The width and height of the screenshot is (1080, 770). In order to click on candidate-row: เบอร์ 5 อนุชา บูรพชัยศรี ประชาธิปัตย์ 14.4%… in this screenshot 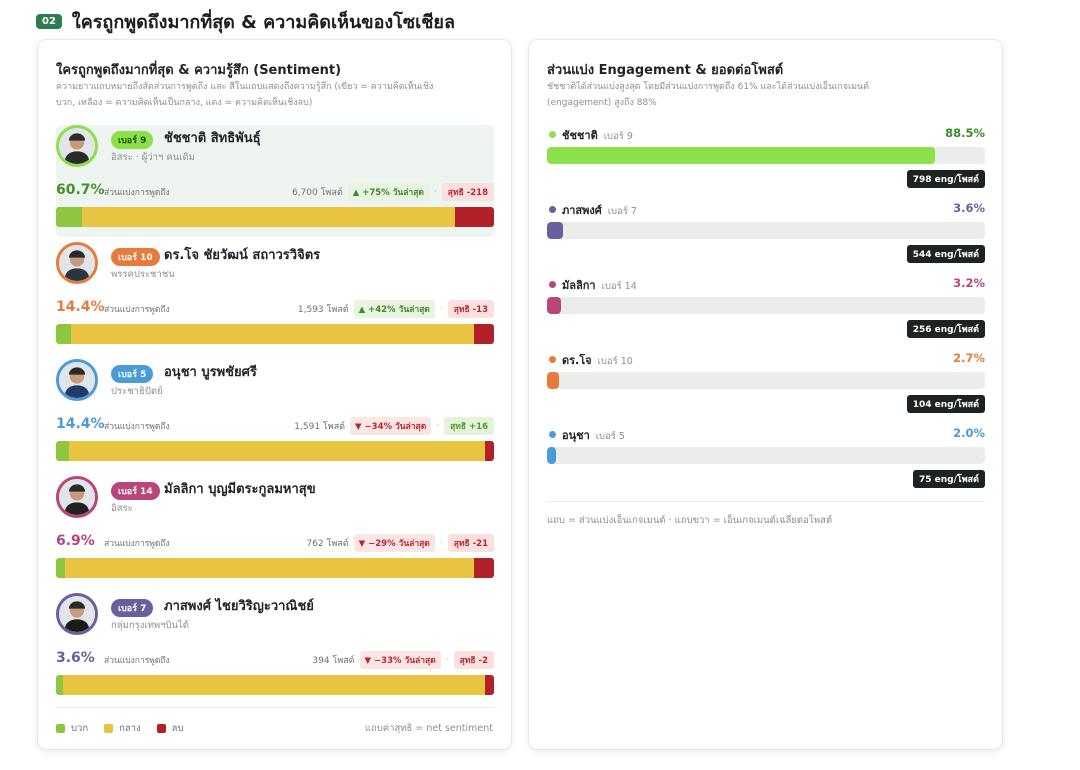, I will do `click(275, 415)`.